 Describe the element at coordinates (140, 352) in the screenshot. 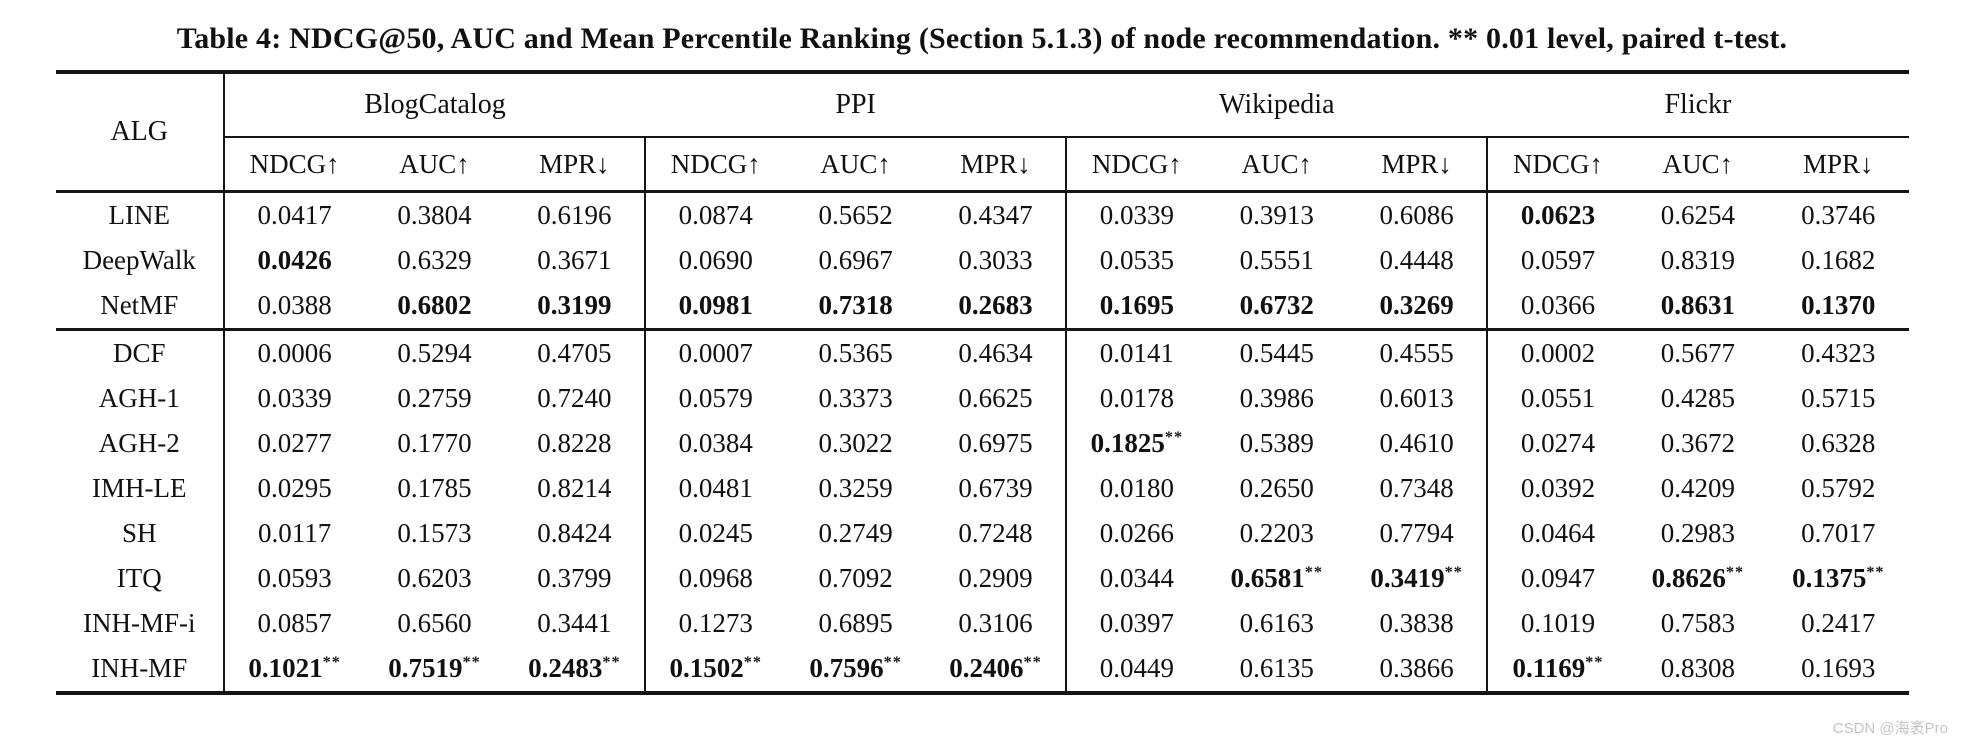

I see `alg-name-cell: DCF` at that location.